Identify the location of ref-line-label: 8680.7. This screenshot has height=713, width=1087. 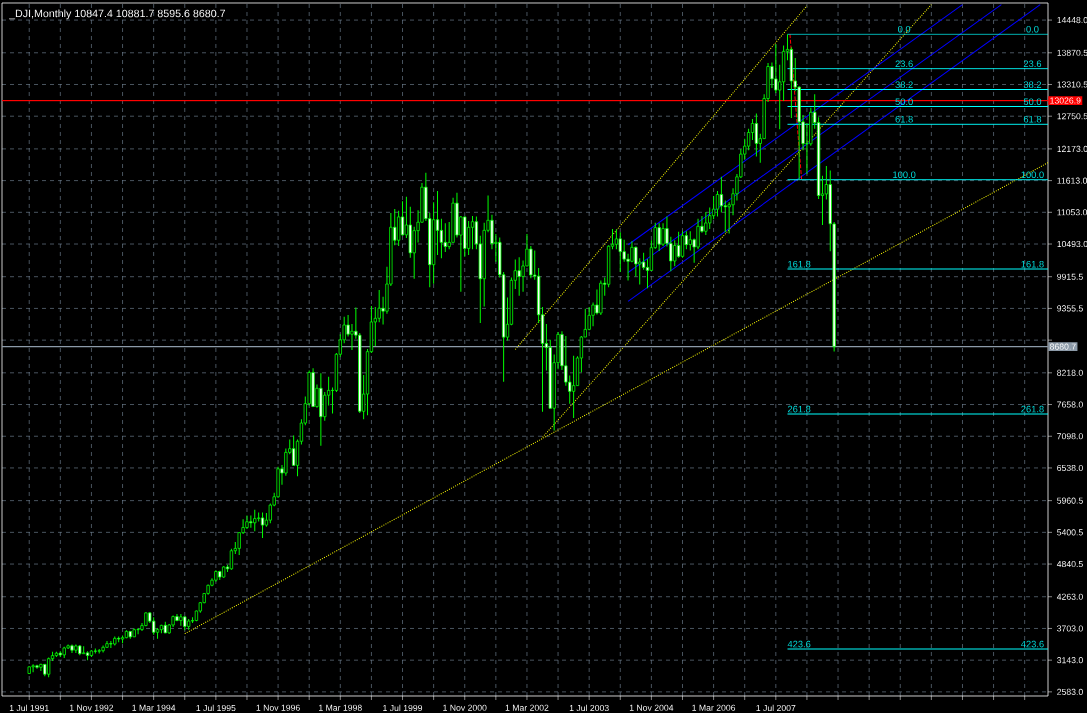
(1062, 346).